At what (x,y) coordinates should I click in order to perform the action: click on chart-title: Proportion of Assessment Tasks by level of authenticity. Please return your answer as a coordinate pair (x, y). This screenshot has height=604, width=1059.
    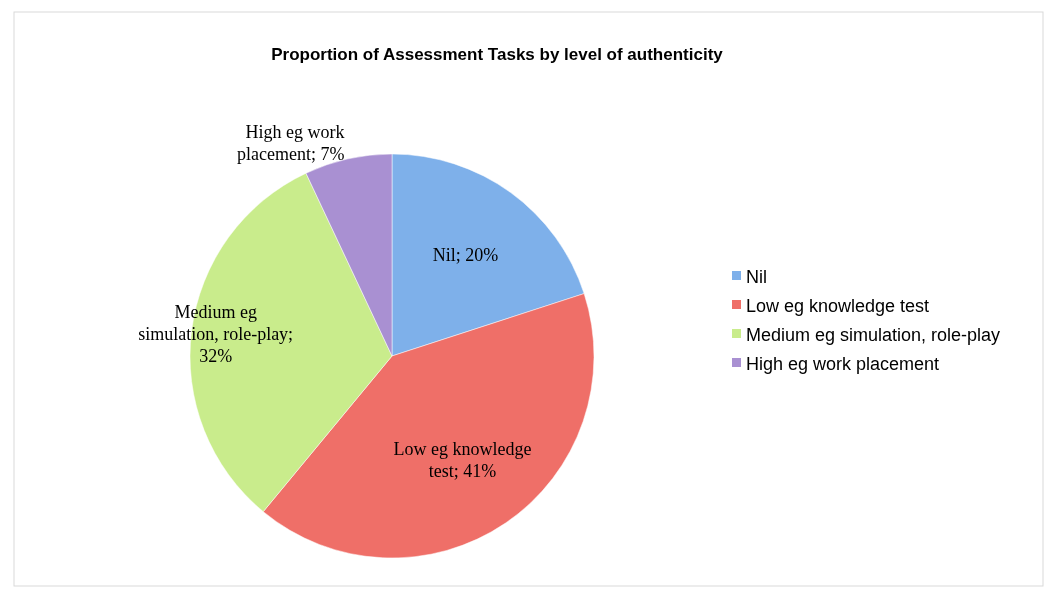
    Looking at the image, I should click on (497, 54).